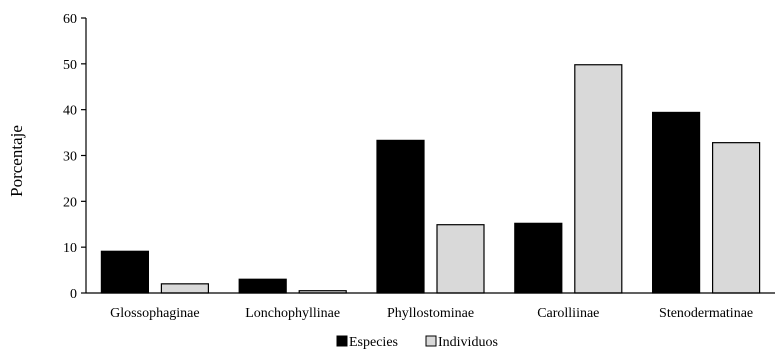 Image resolution: width=775 pixels, height=361 pixels. Describe the element at coordinates (676, 202) in the screenshot. I see `bar-especies-stenodermatinae` at that location.